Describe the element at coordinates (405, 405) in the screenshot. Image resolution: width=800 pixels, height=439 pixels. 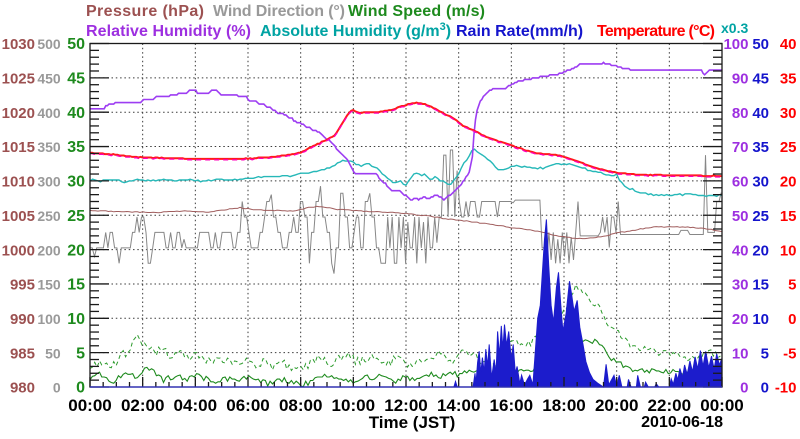
I see `svg-text: 12:00` at that location.